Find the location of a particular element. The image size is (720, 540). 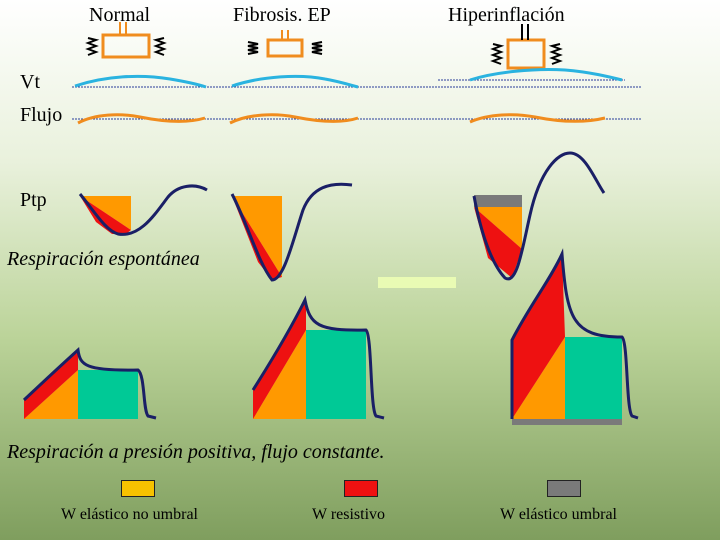

column-header-fibrosis: Fibrosis. EP is located at coordinates (282, 15).